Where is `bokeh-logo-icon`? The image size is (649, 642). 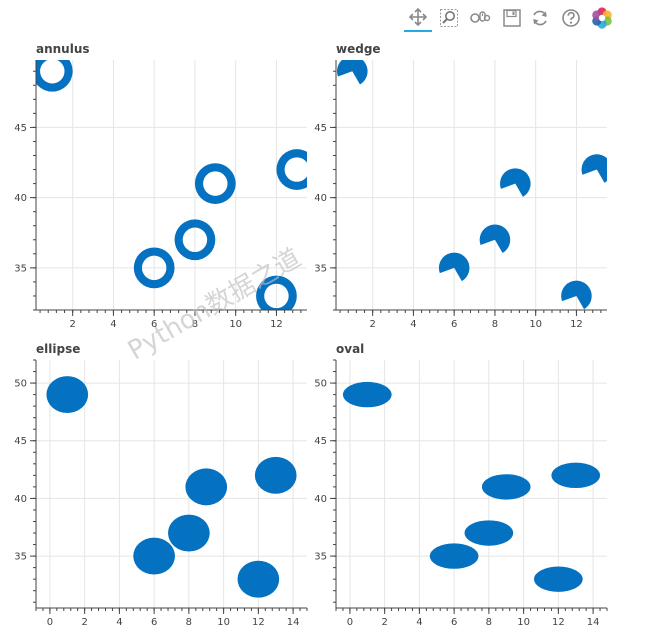
bokeh-logo-icon is located at coordinates (602, 18).